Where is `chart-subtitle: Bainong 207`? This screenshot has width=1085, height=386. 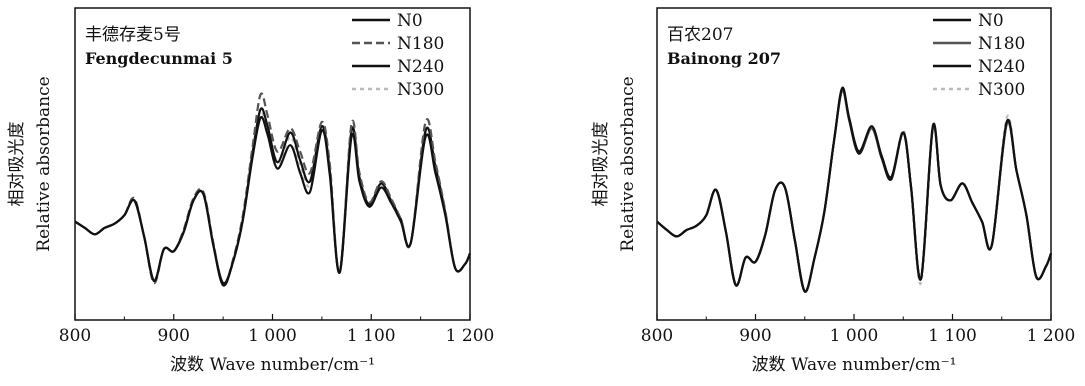
chart-subtitle: Bainong 207 is located at coordinates (724, 58).